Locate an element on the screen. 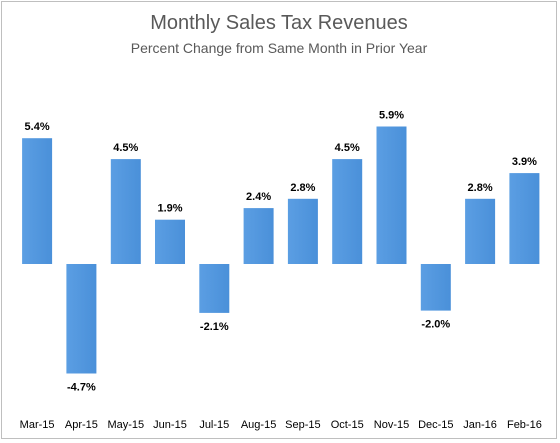 The image size is (560, 443). data-label: -4.7% is located at coordinates (81, 388).